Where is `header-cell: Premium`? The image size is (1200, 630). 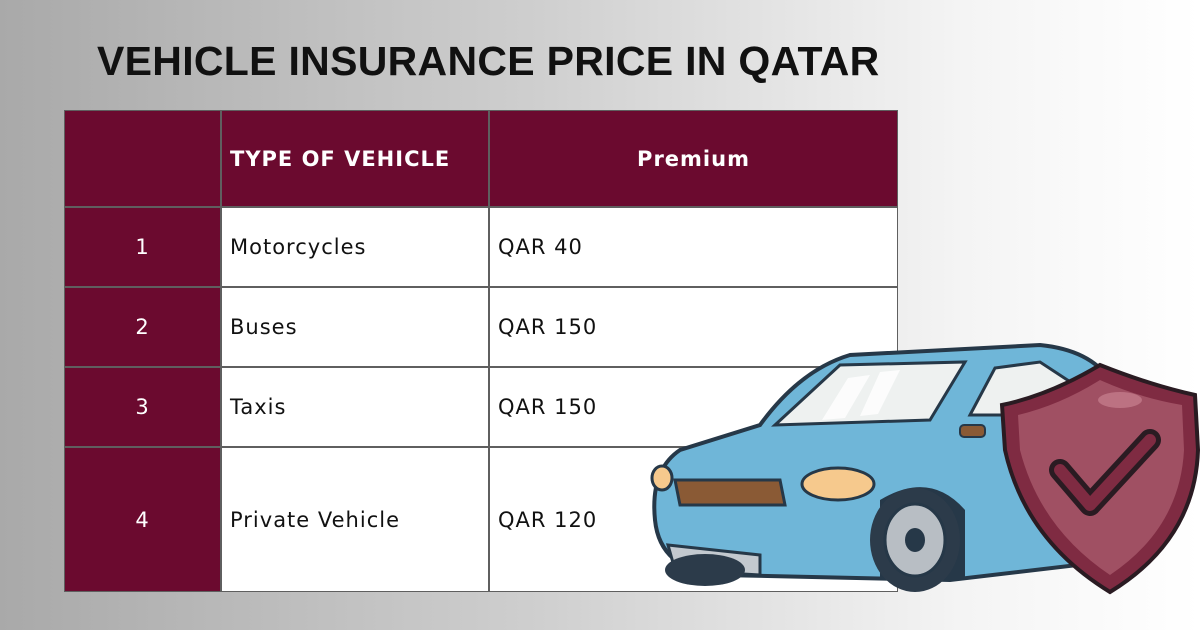
header-cell: Premium is located at coordinates (693, 158).